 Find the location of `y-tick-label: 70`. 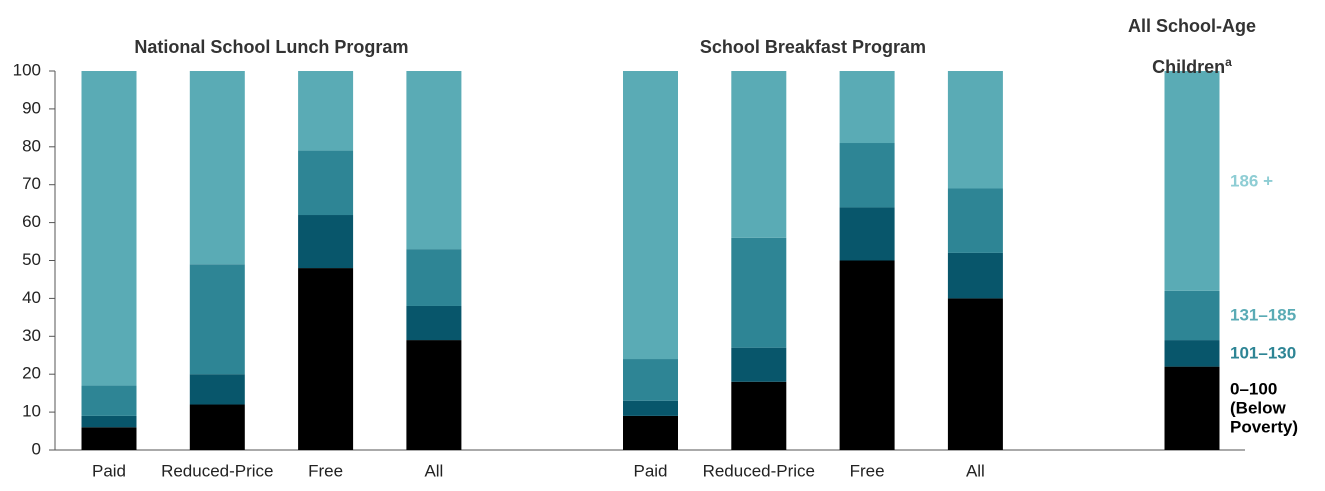

y-tick-label: 70 is located at coordinates (31, 183).